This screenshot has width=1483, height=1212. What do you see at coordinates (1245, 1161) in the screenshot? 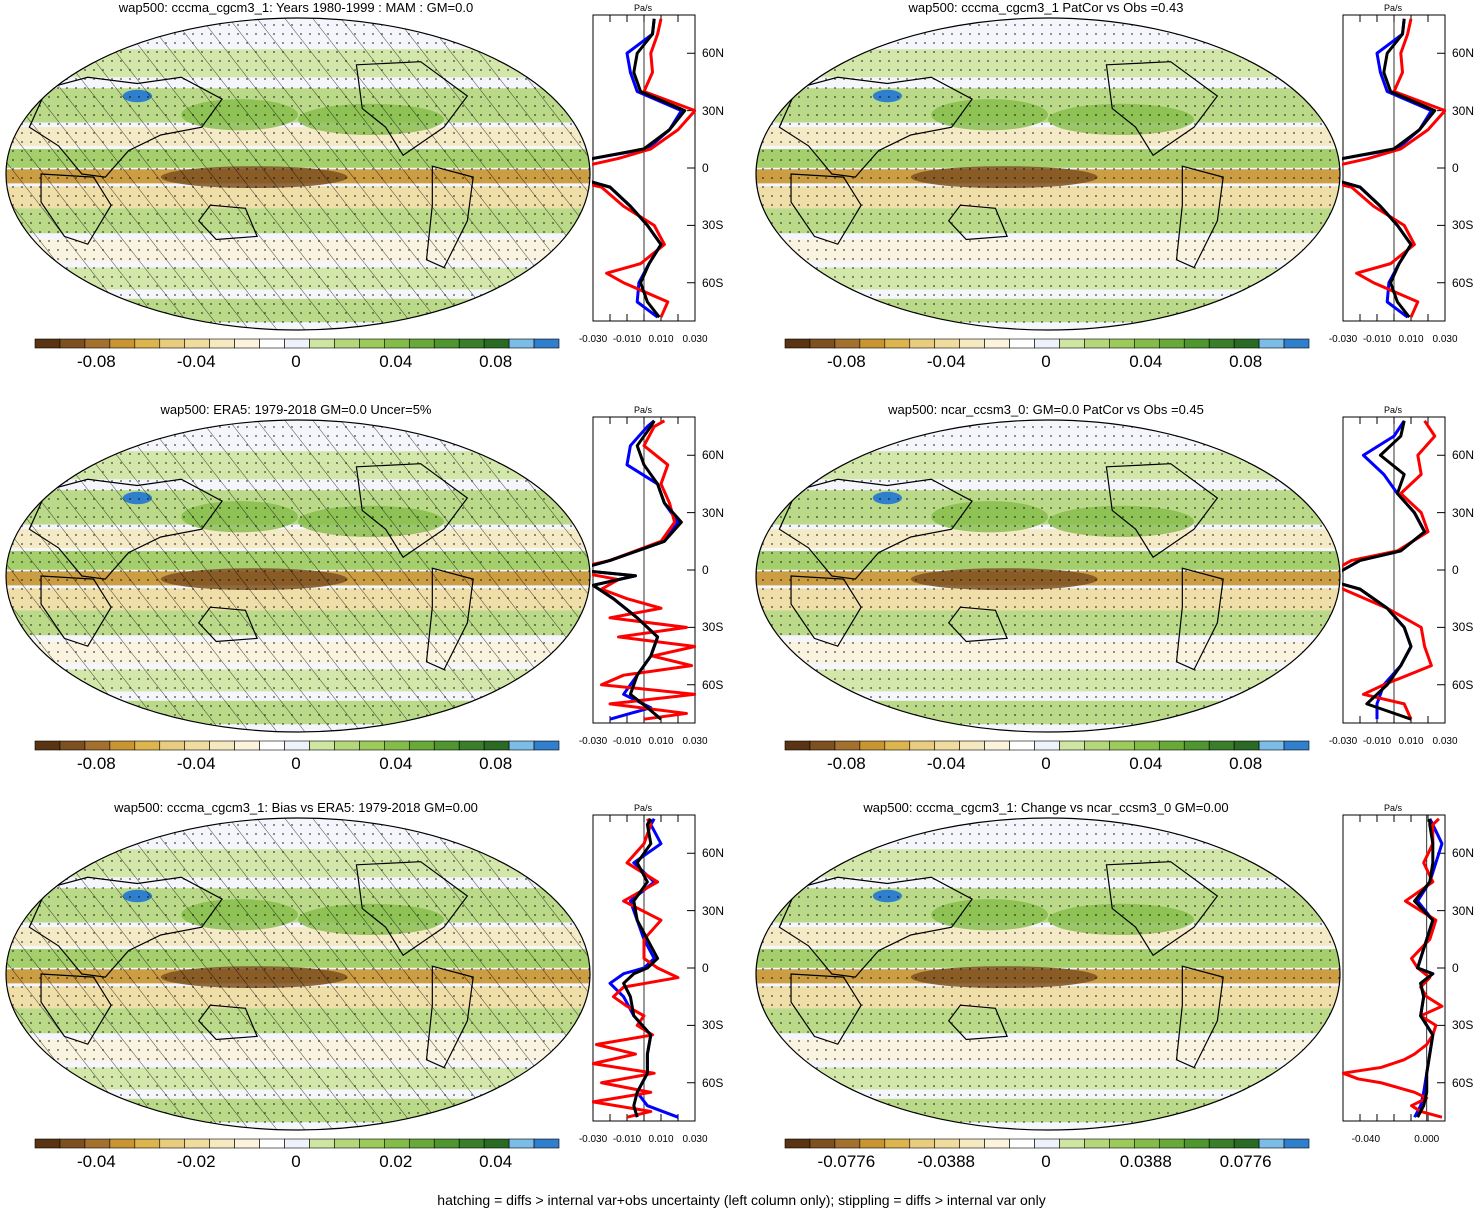
I see `colorbar-label: 0.0776` at bounding box center [1245, 1161].